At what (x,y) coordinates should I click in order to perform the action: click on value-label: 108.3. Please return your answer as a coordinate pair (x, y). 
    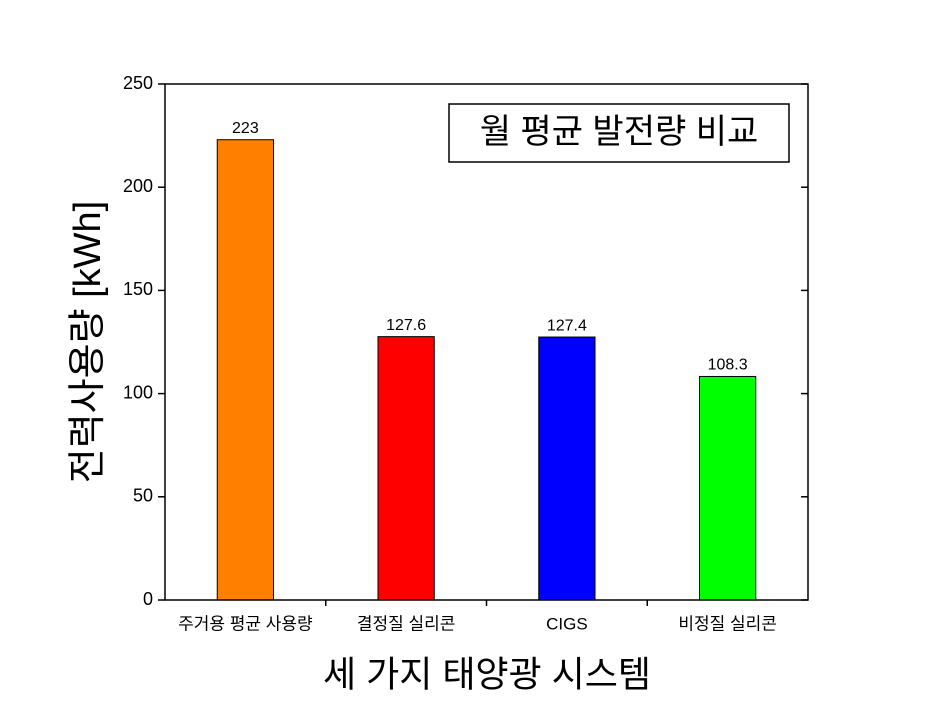
    Looking at the image, I should click on (728, 365).